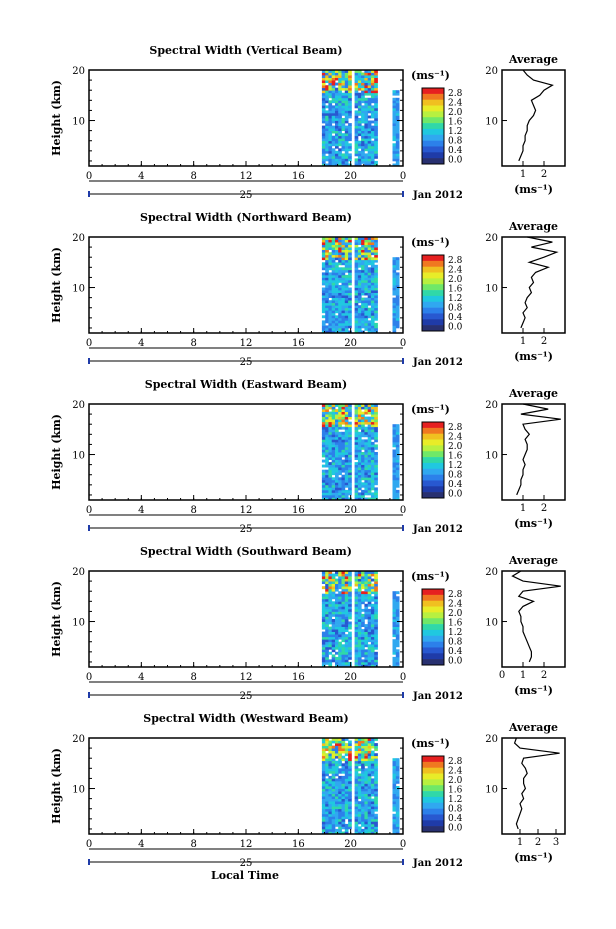  What do you see at coordinates (533, 59) in the screenshot?
I see `profile-title: Average` at bounding box center [533, 59].